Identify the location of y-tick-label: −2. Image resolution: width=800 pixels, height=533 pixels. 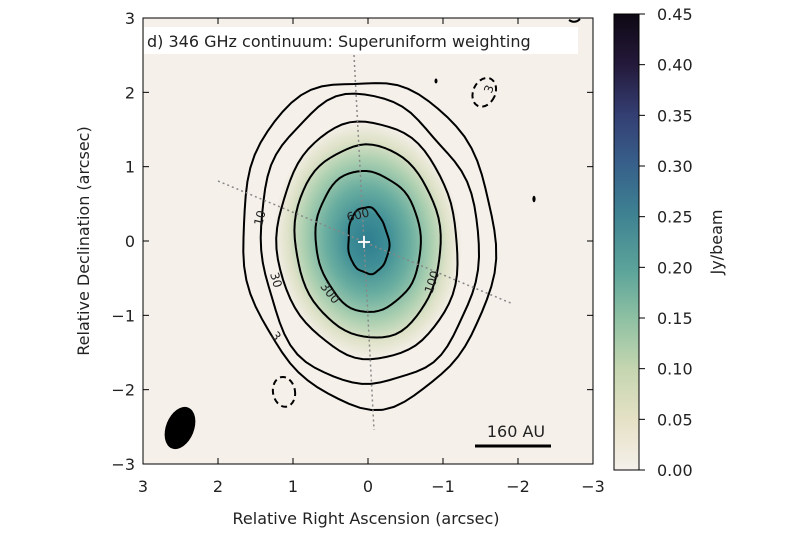
(123, 390).